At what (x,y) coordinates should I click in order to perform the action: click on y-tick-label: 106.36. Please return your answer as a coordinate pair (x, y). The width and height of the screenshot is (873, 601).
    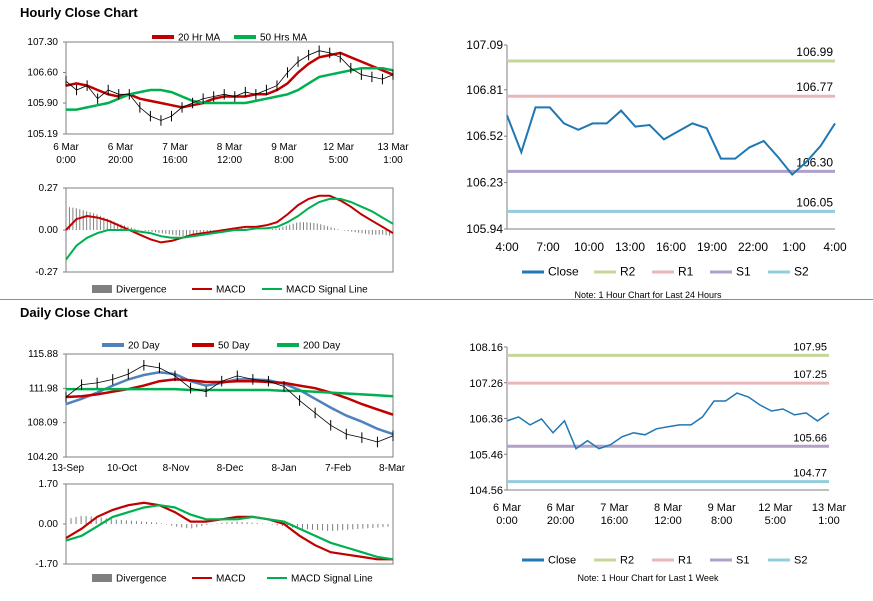
    Looking at the image, I should click on (486, 420).